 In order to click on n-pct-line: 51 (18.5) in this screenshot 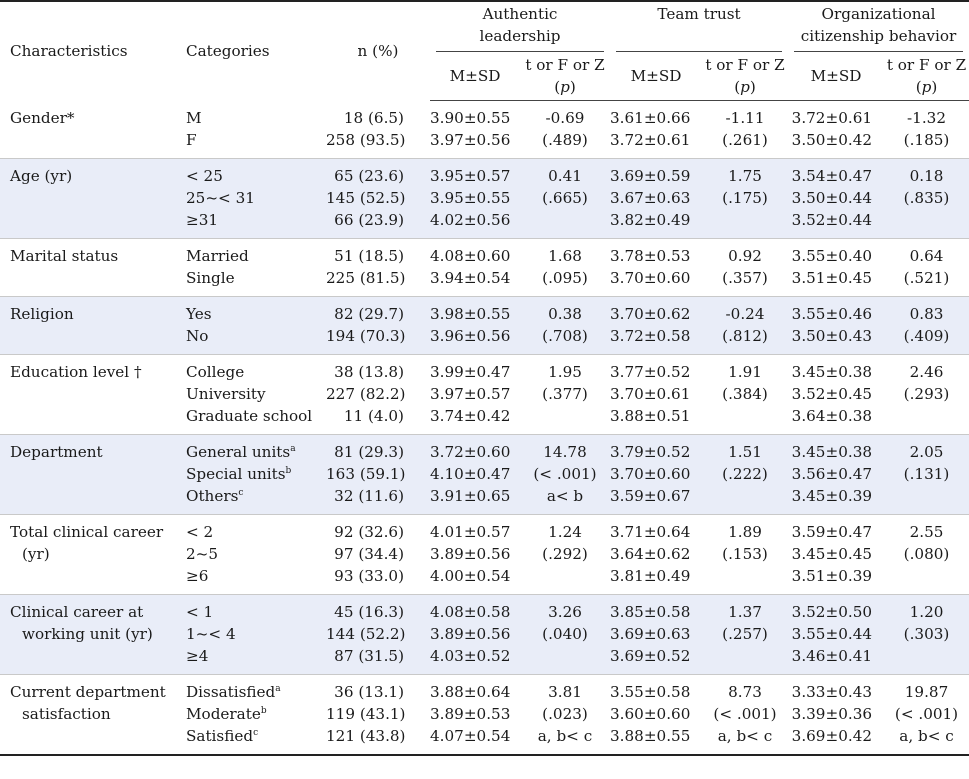, I will do `click(369, 256)`.